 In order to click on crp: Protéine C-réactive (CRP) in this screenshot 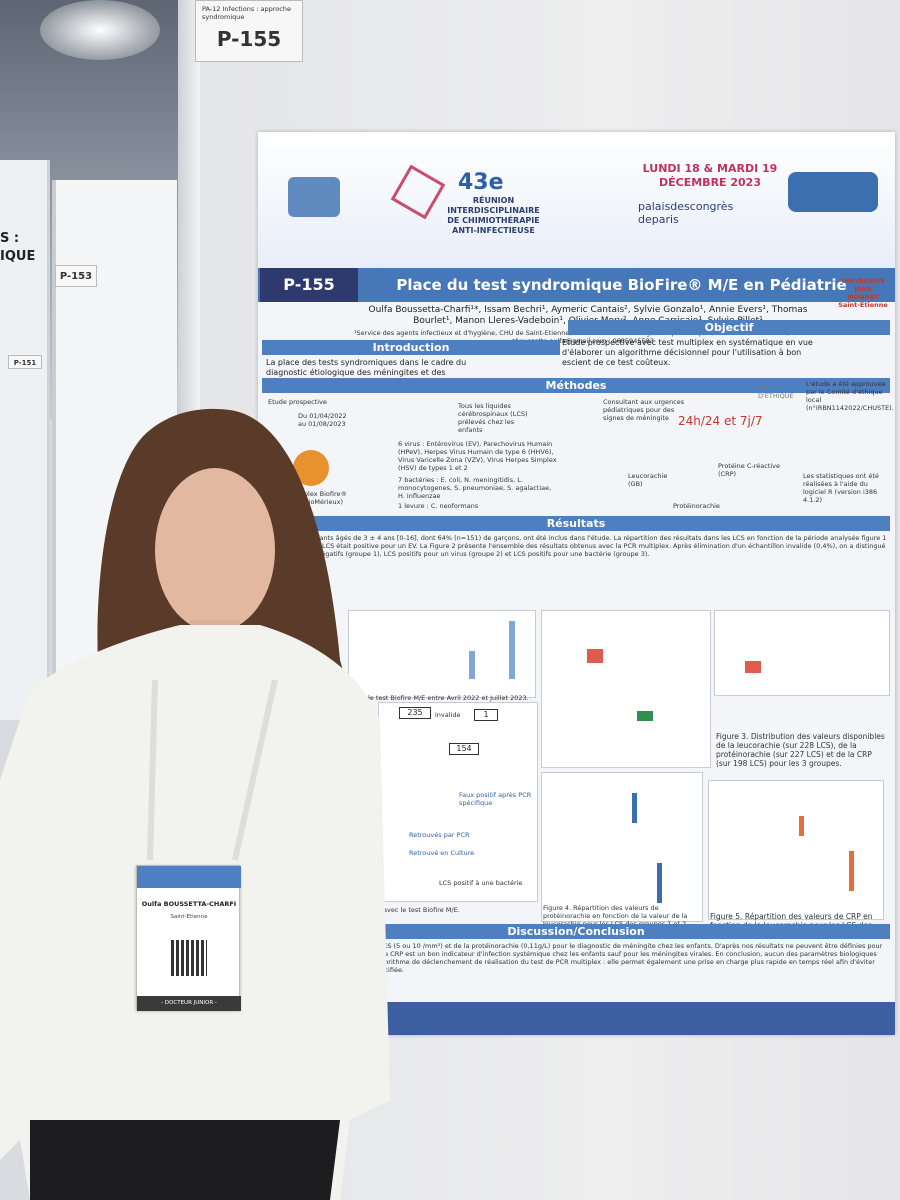, I will do `click(749, 470)`.